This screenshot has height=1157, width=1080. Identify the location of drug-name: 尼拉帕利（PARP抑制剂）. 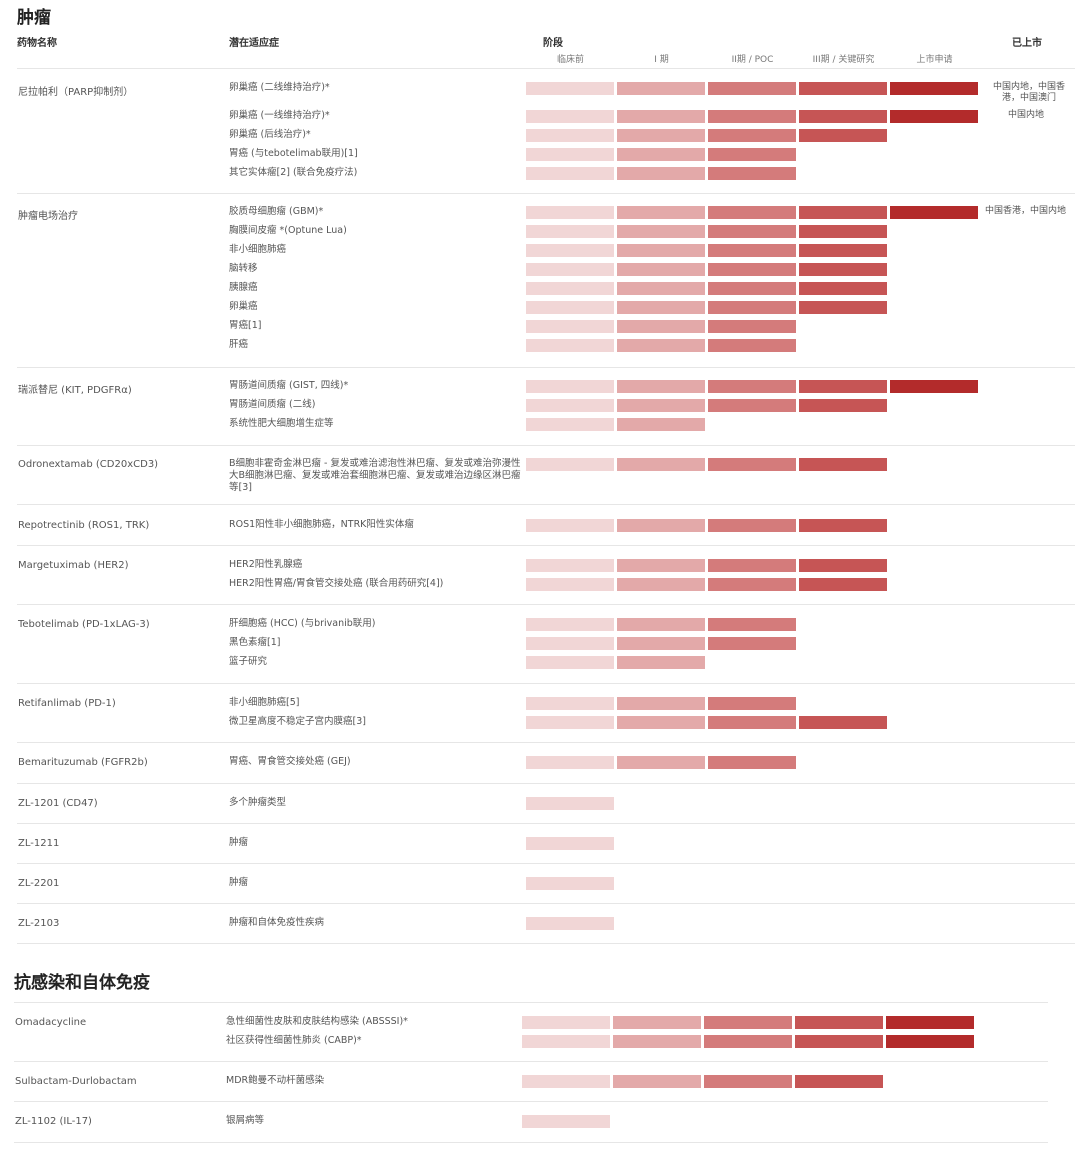
(76, 92).